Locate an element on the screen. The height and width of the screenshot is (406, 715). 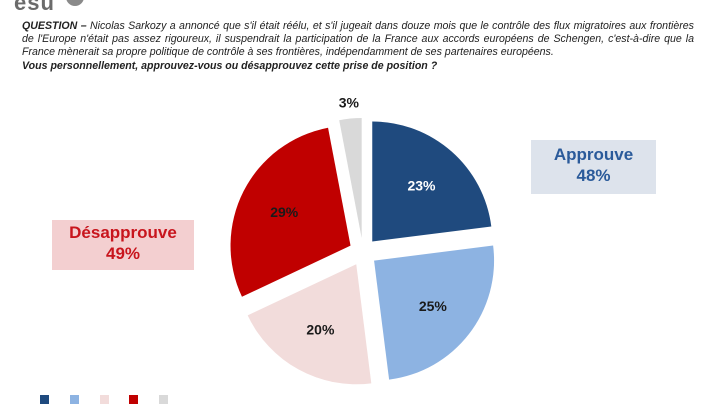
pie-slice-label: 20% is located at coordinates (320, 329).